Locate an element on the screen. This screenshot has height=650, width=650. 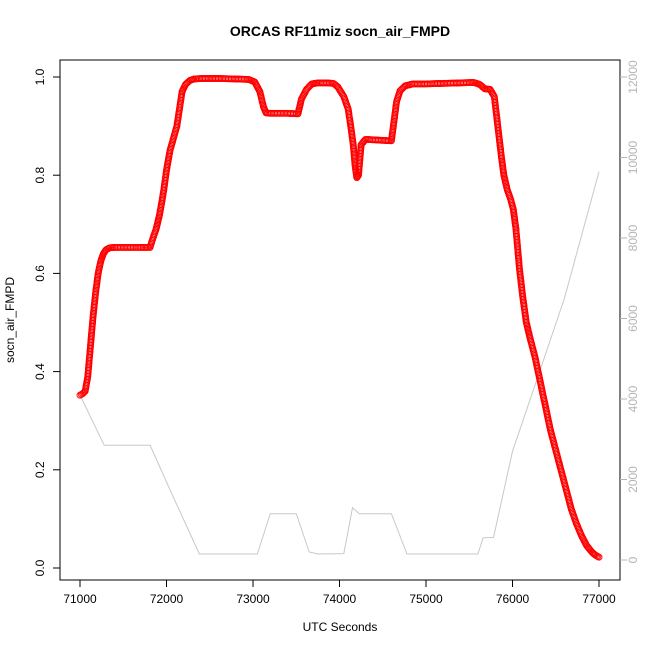
y-tick-label: 1.0 is located at coordinates (40, 76).